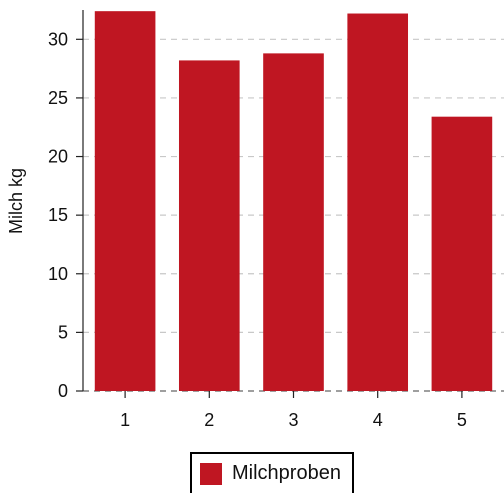 The image size is (504, 493). I want to click on y-tick-label: 25, so click(58, 98).